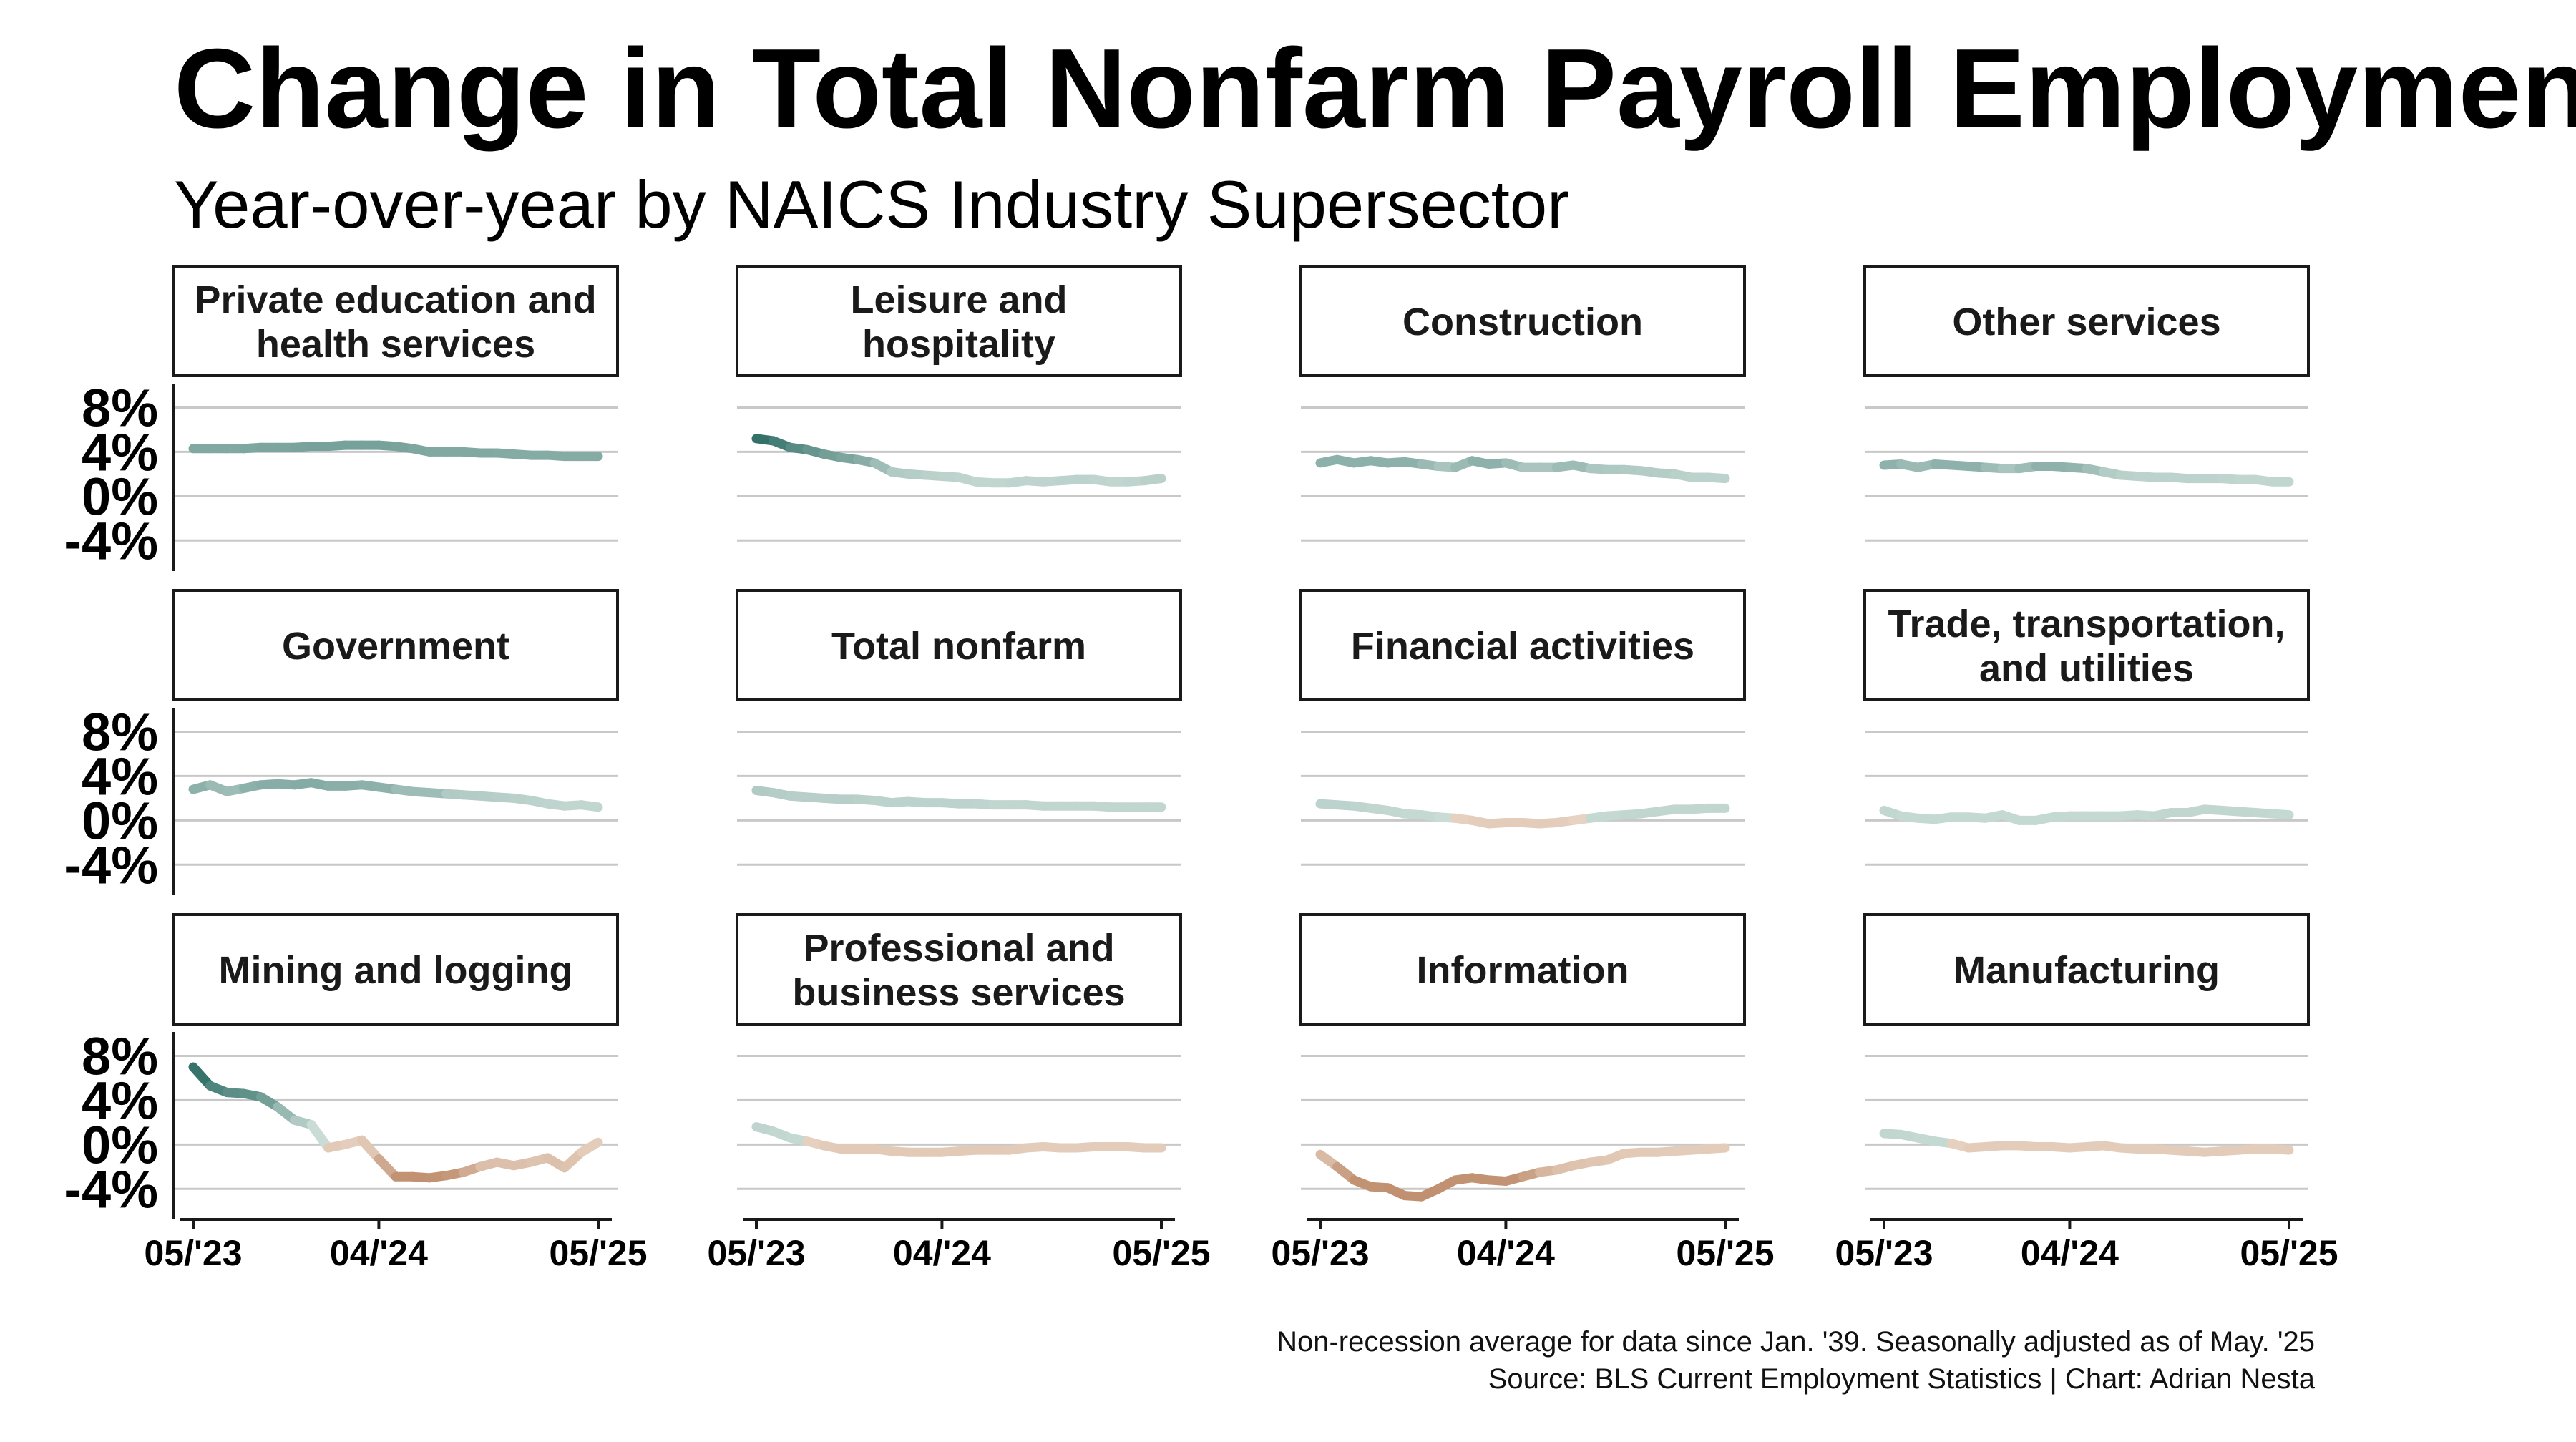 This screenshot has width=2576, height=1442. Describe the element at coordinates (395, 344) in the screenshot. I see `panel-label: health services` at that location.